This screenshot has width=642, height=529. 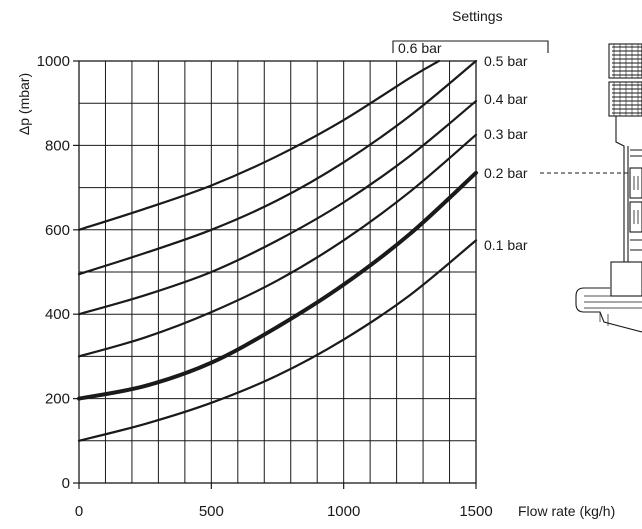 I want to click on valve-knurled-cap-icon, so click(x=625, y=80).